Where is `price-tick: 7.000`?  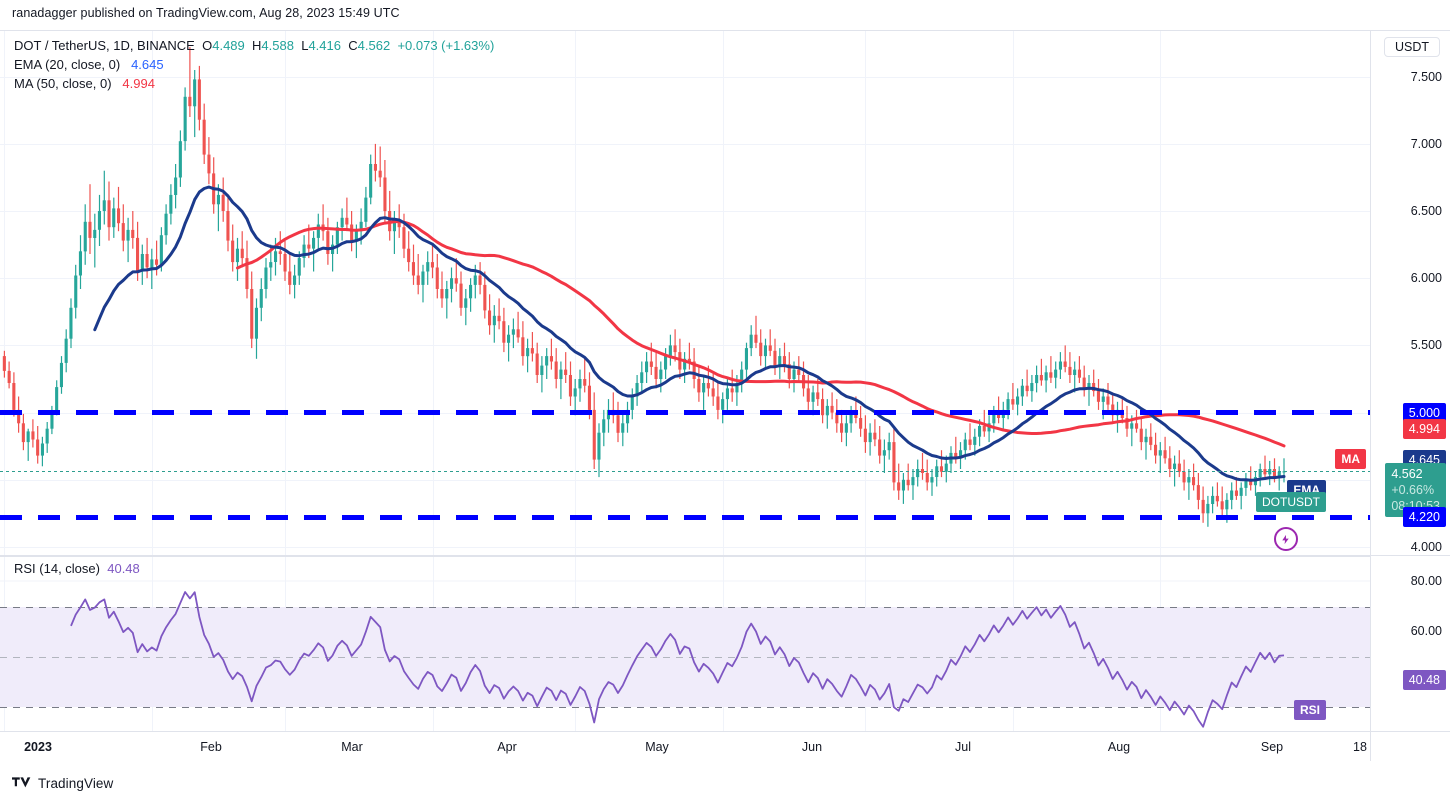
price-tick: 7.000 is located at coordinates (1426, 143).